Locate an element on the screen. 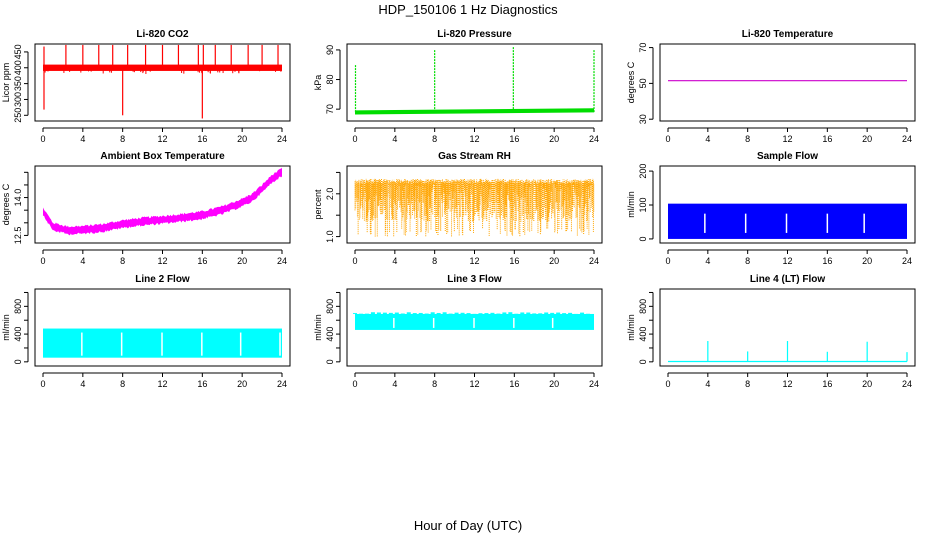 The image size is (936, 540). panel-title: Li-820 Pressure is located at coordinates (474, 34).